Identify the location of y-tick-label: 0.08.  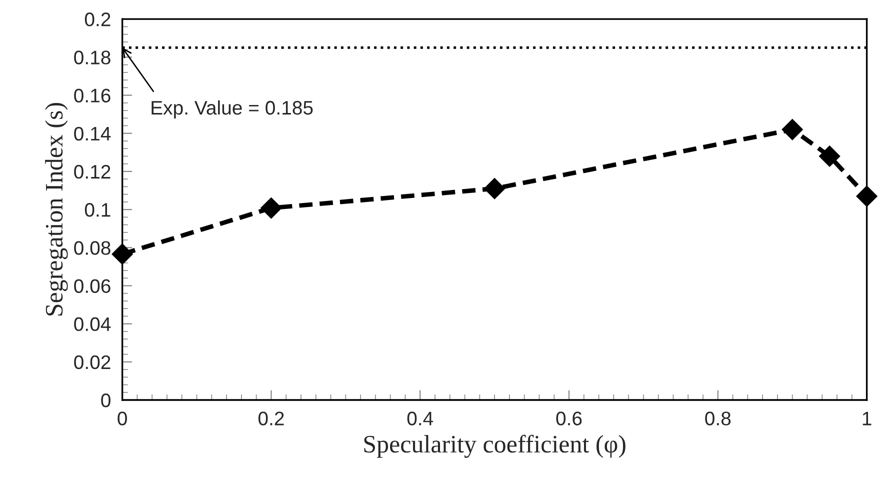
(92, 248).